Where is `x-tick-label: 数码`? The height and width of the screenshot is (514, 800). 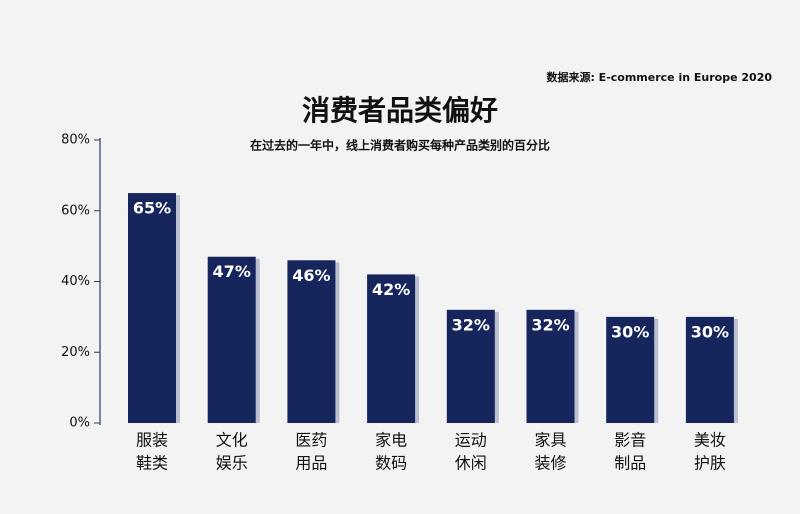
x-tick-label: 数码 is located at coordinates (391, 463).